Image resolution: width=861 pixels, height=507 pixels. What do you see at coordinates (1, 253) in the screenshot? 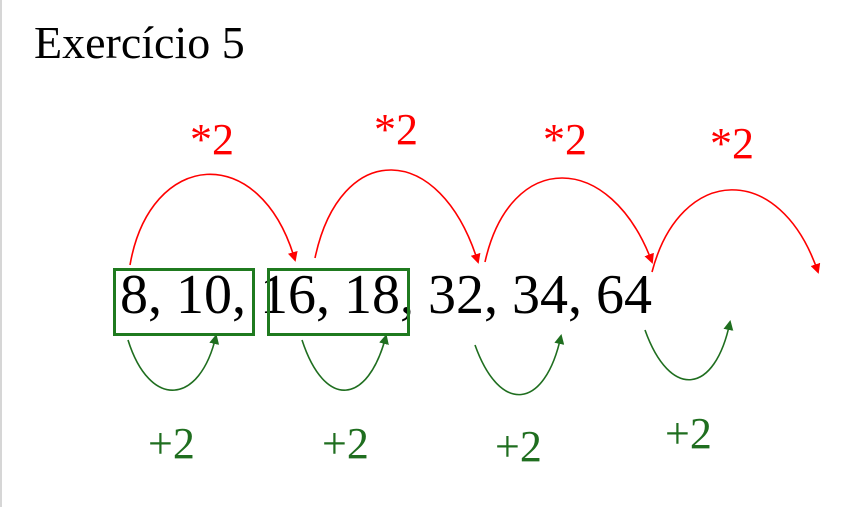
I see `slide-edge` at bounding box center [1, 253].